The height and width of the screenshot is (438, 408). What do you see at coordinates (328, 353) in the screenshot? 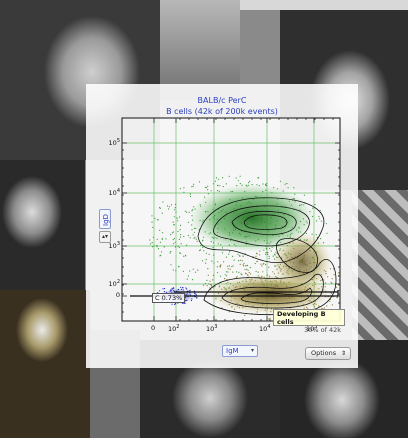
I see `options-button: Options ⇕` at bounding box center [328, 353].